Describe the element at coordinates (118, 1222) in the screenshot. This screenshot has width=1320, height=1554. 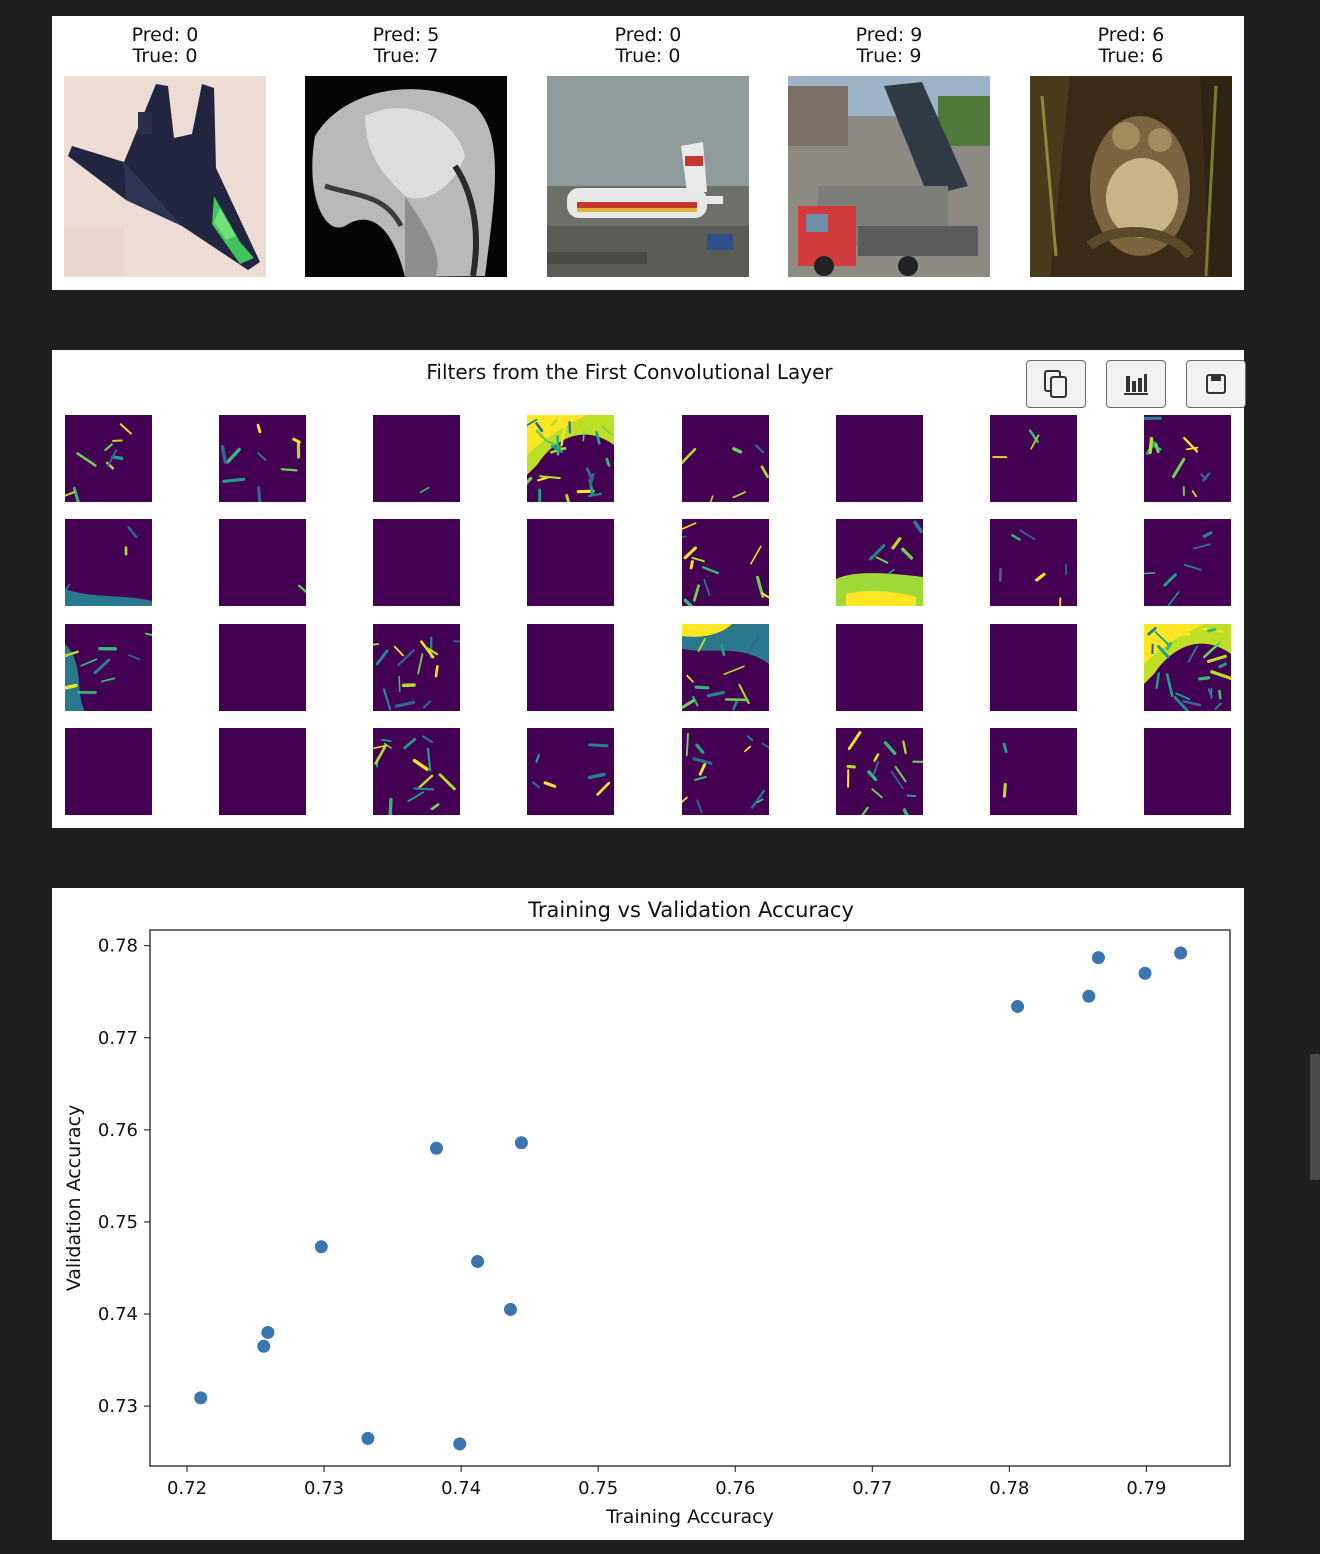
I see `y-tick-label: 0.75` at that location.